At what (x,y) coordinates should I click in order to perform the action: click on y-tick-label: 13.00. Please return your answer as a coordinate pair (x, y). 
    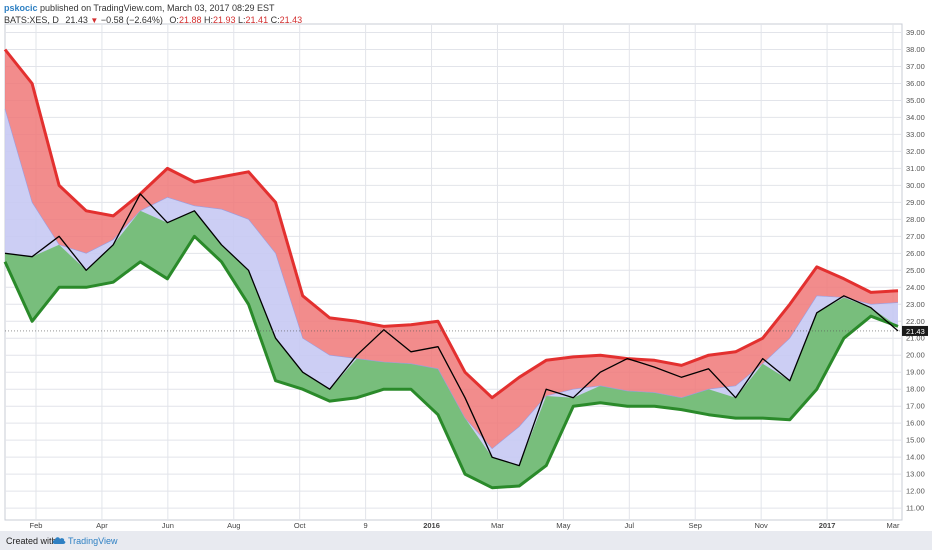
    Looking at the image, I should click on (915, 474).